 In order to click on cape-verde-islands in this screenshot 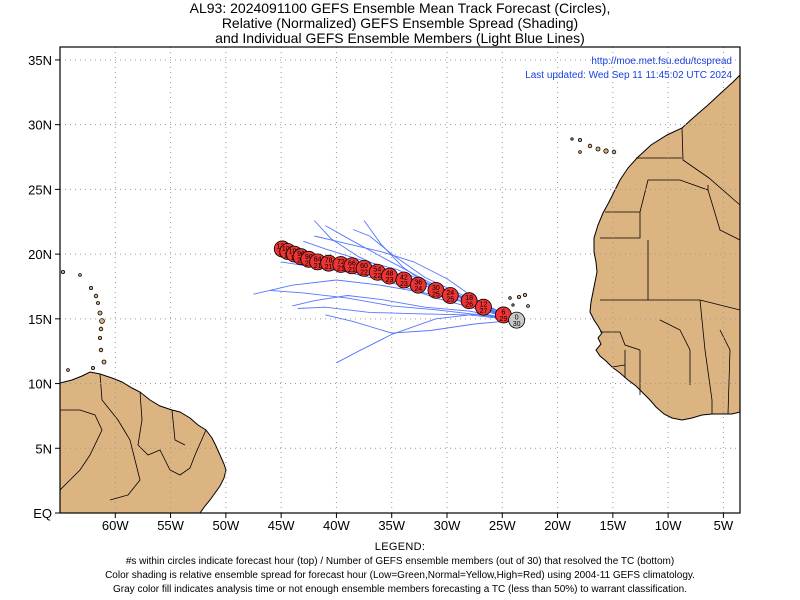, I will do `click(519, 300)`.